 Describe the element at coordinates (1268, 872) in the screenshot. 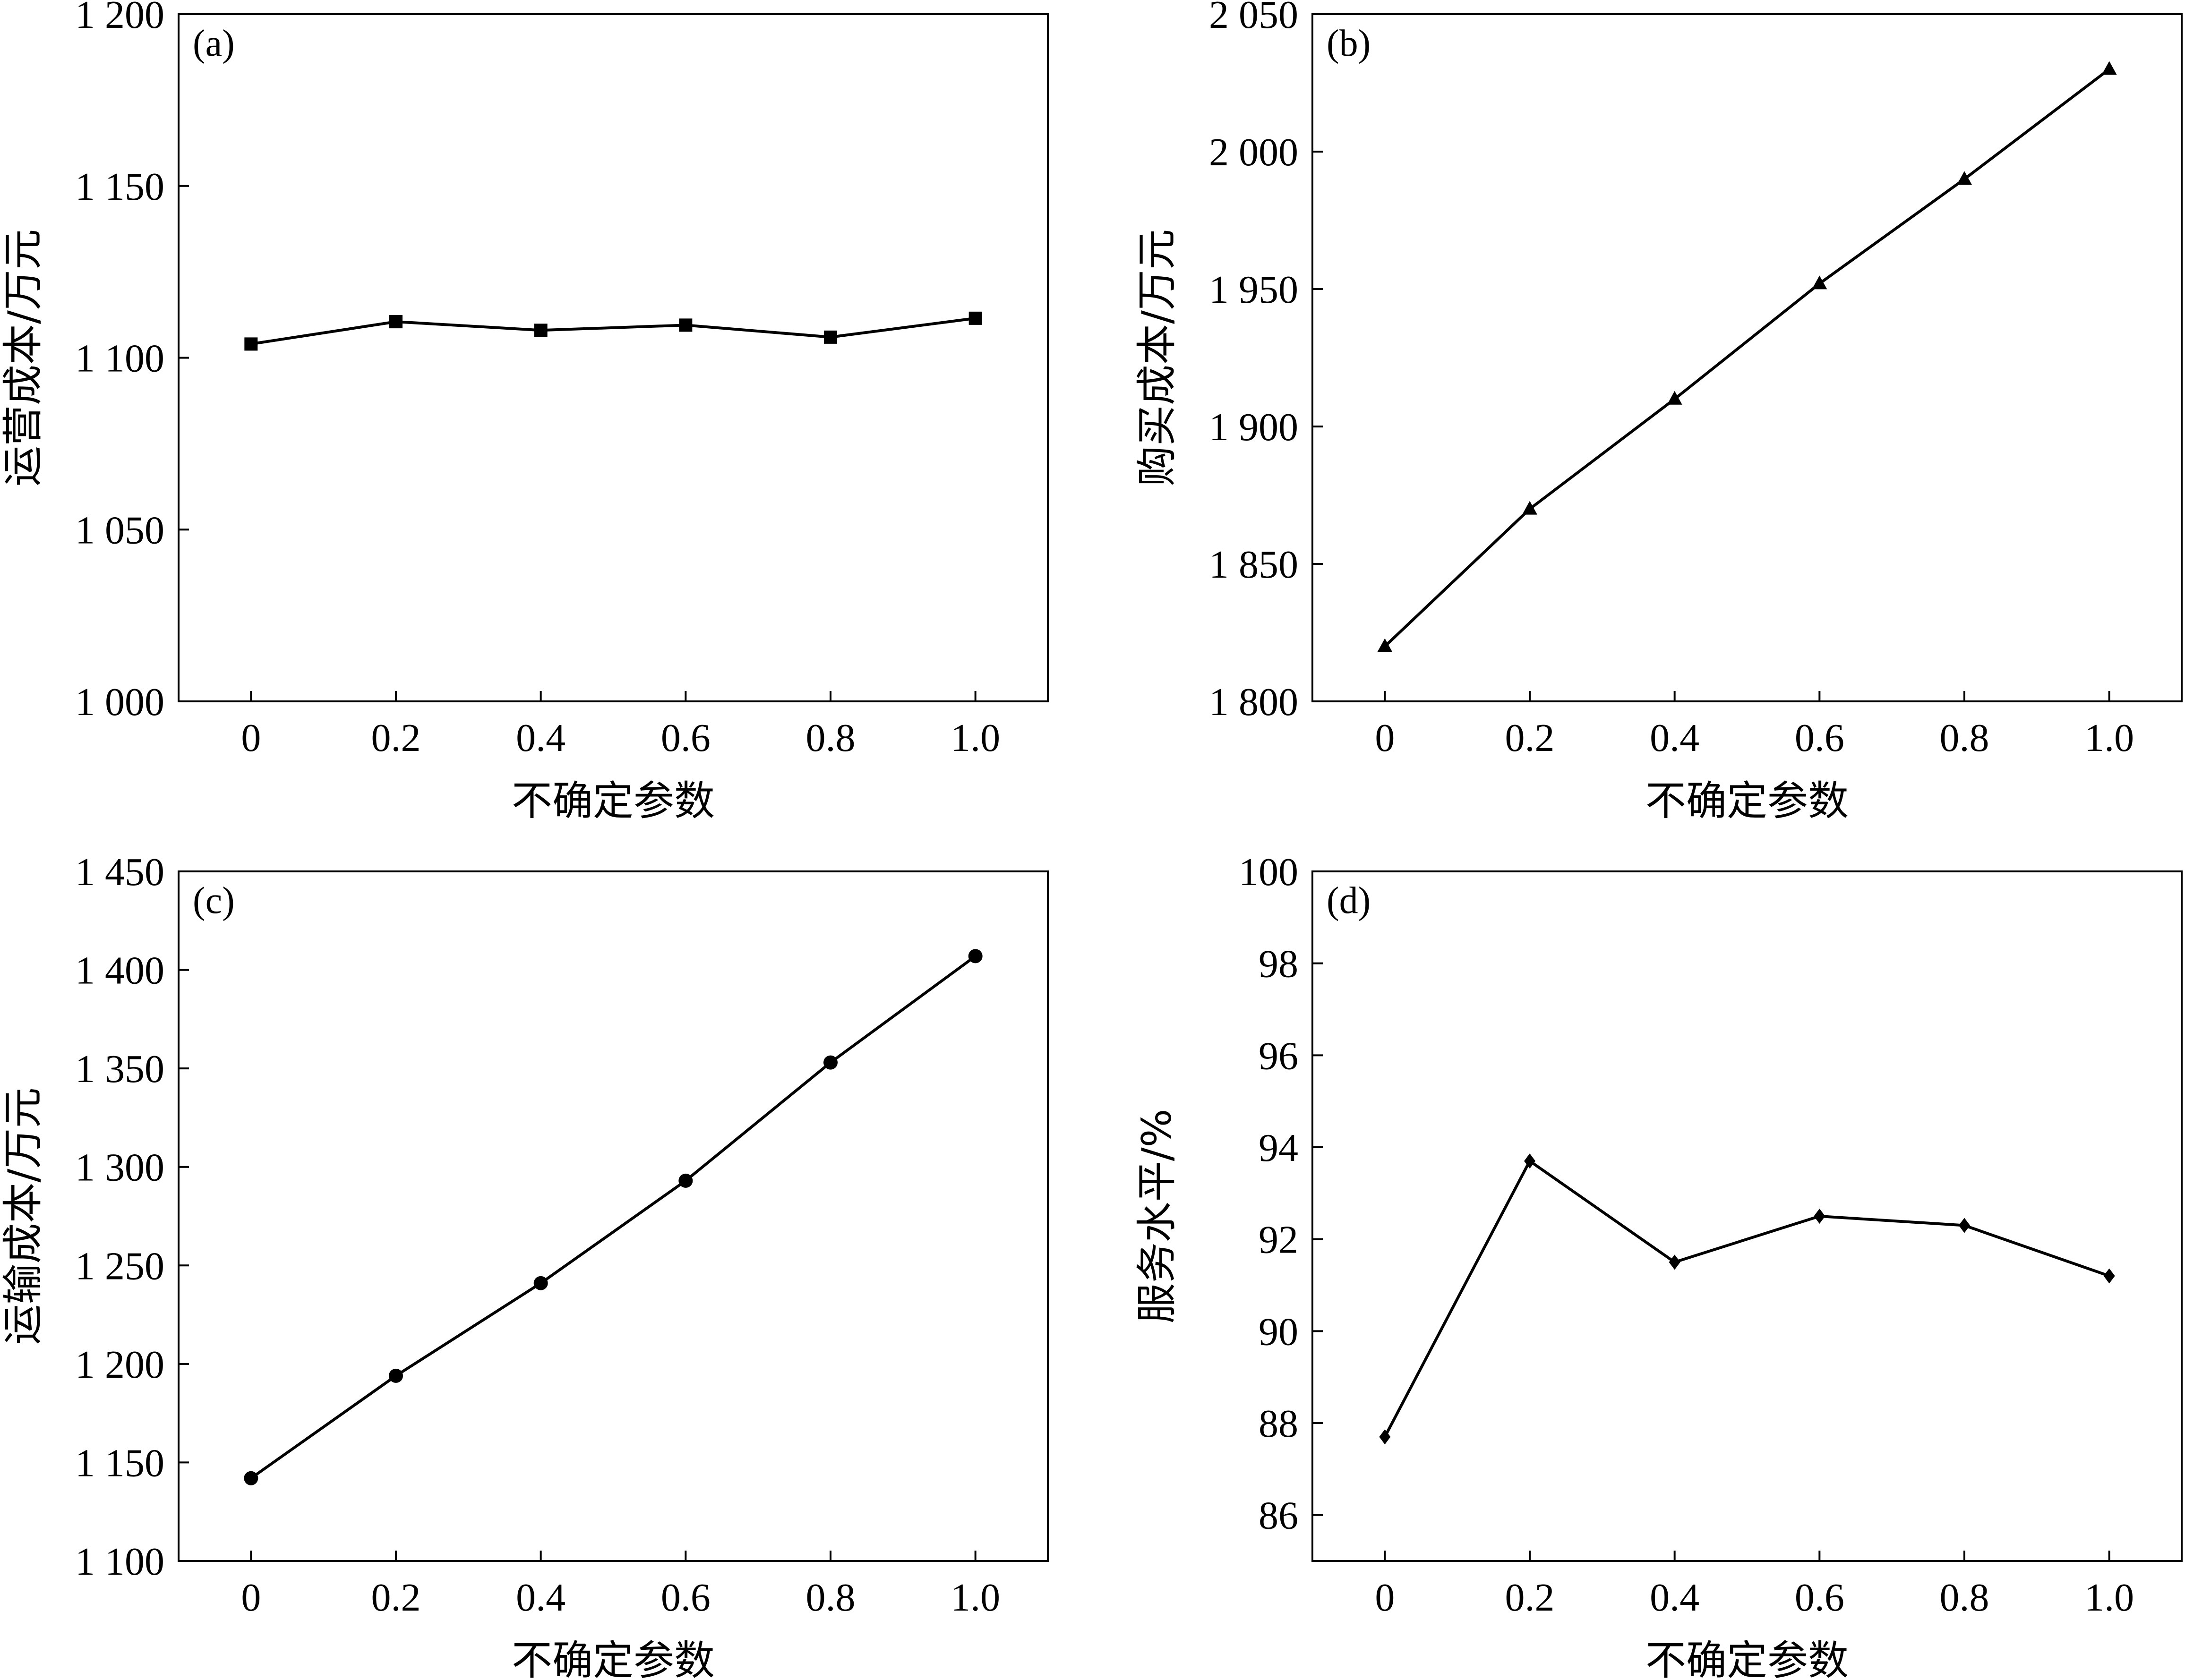

I see `y-tick-label: 100` at that location.